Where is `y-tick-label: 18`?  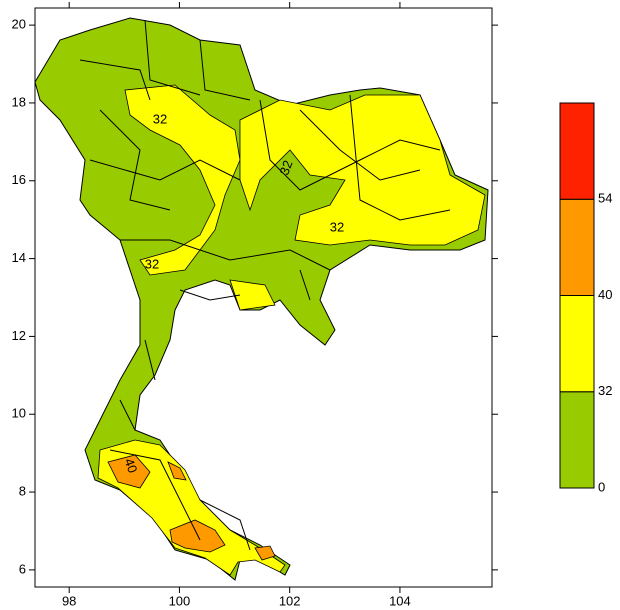 y-tick-label: 18 is located at coordinates (19, 101).